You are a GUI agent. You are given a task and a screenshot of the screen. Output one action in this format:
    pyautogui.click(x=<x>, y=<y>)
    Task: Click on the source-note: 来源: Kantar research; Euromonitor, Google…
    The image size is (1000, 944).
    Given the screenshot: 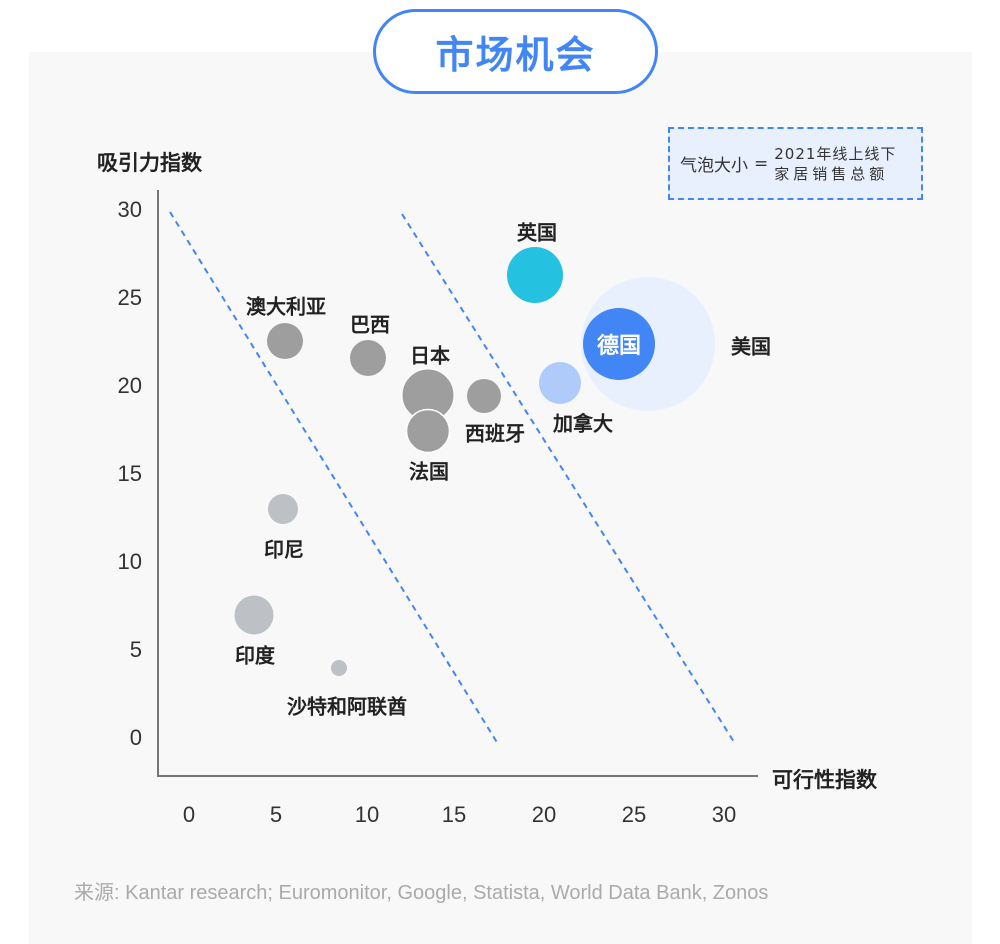 What is the action you would take?
    pyautogui.click(x=421, y=893)
    